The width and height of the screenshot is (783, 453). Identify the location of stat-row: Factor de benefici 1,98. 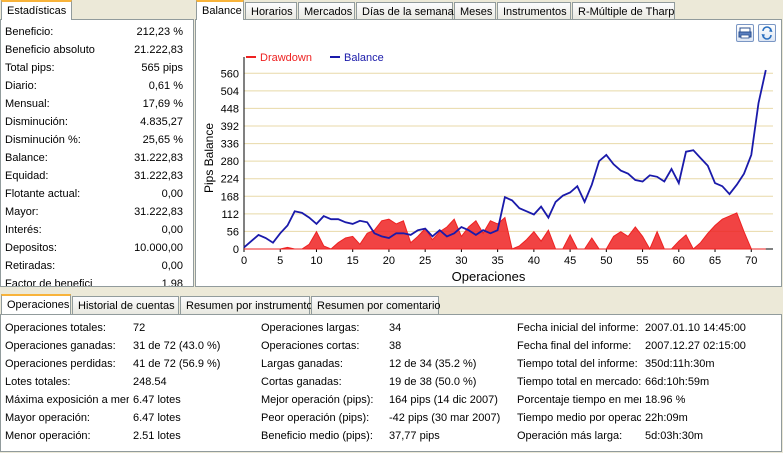
(94, 281).